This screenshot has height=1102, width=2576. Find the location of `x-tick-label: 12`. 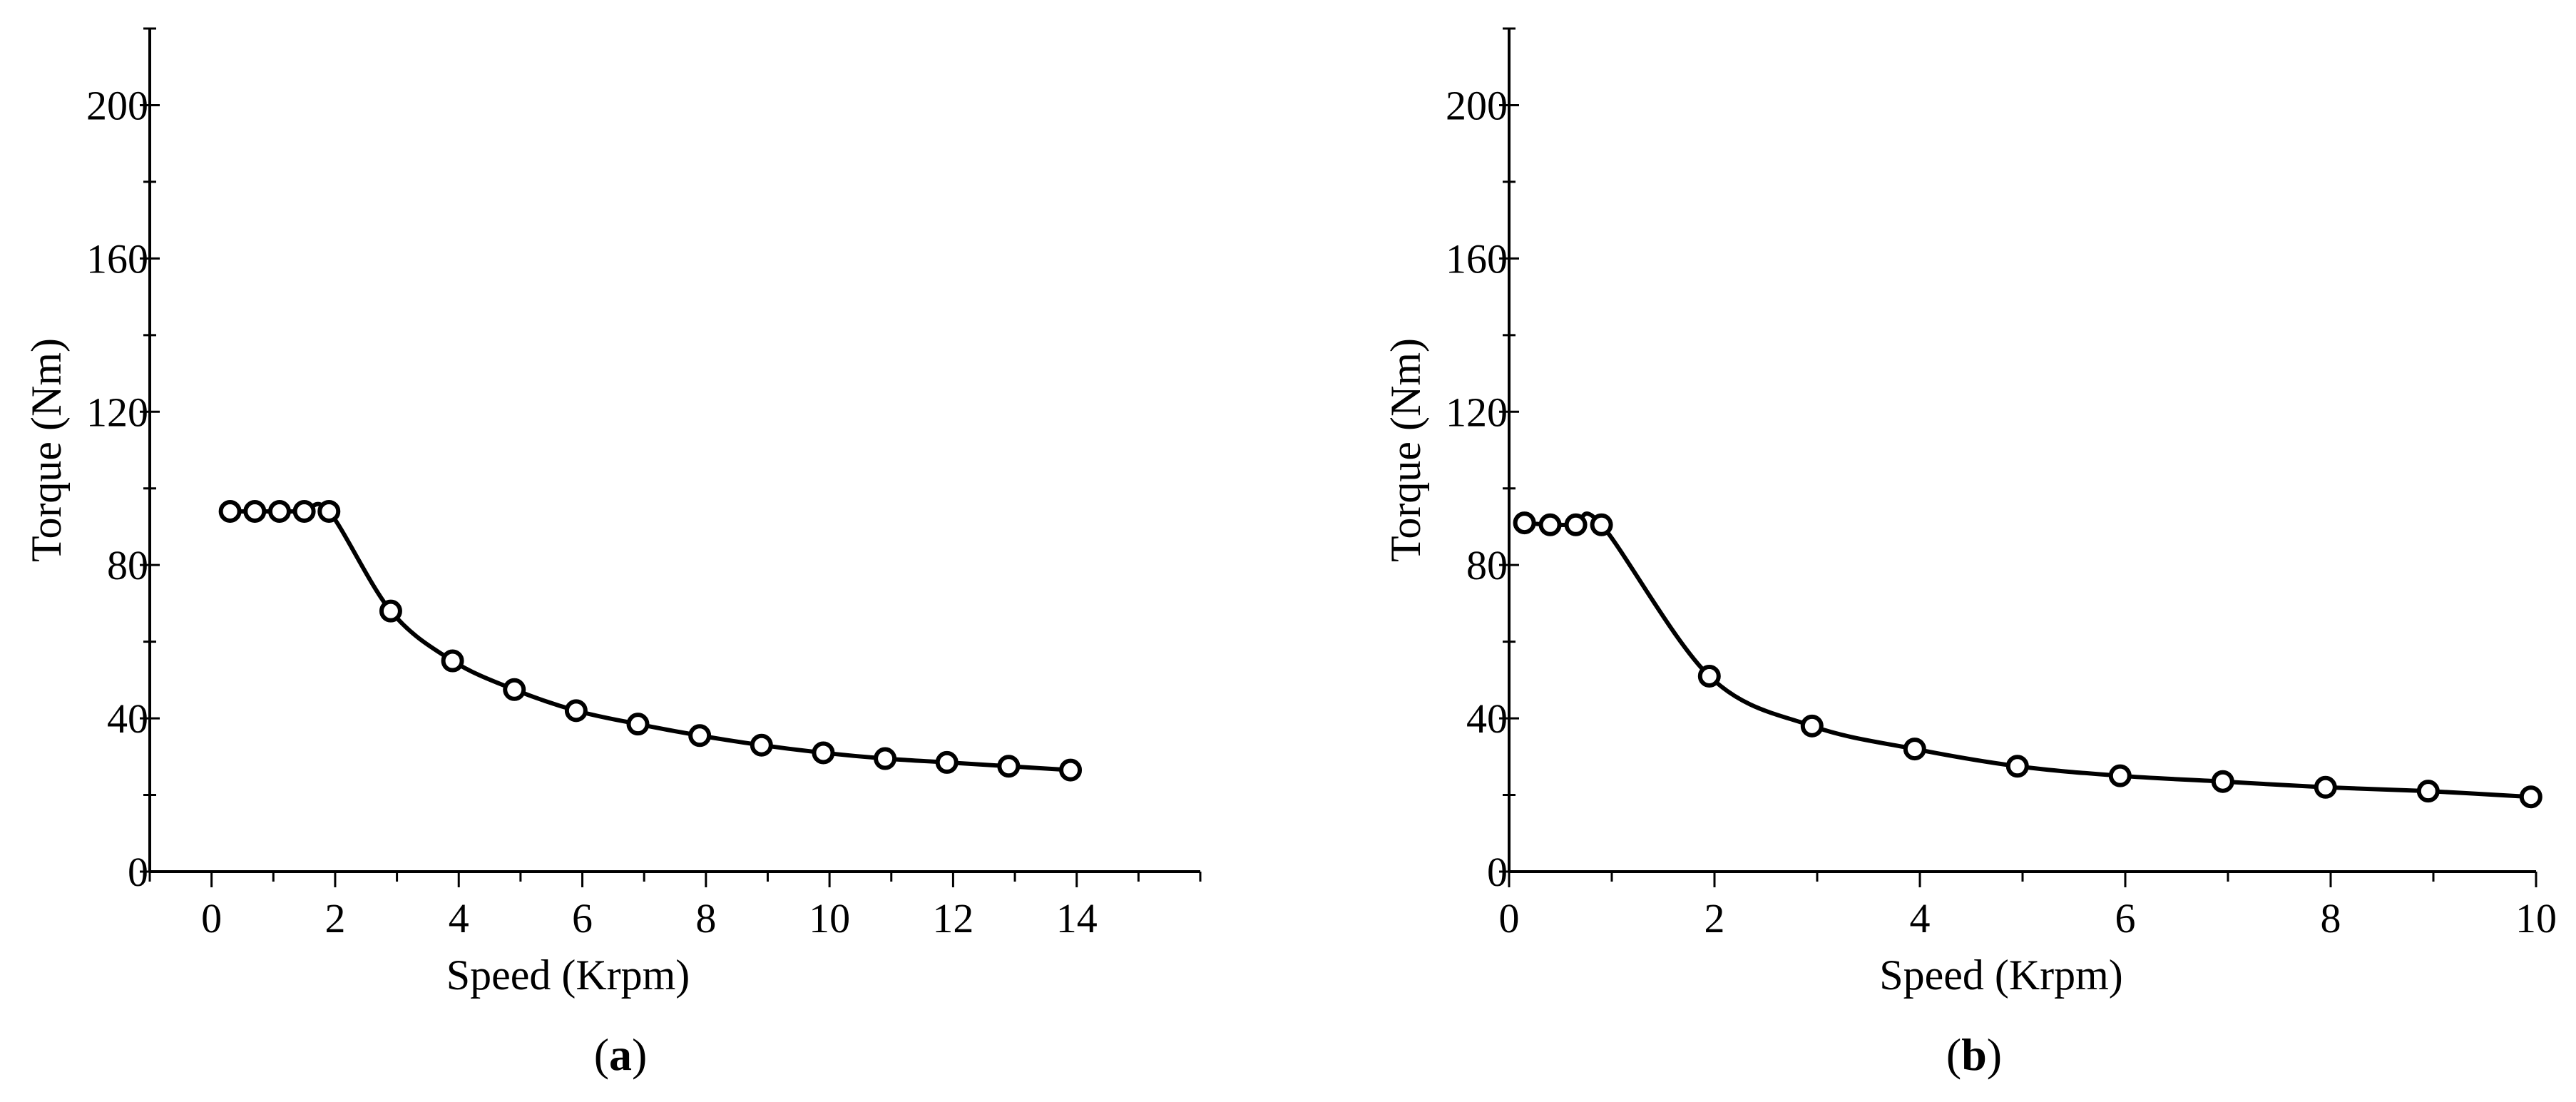

x-tick-label: 12 is located at coordinates (952, 918).